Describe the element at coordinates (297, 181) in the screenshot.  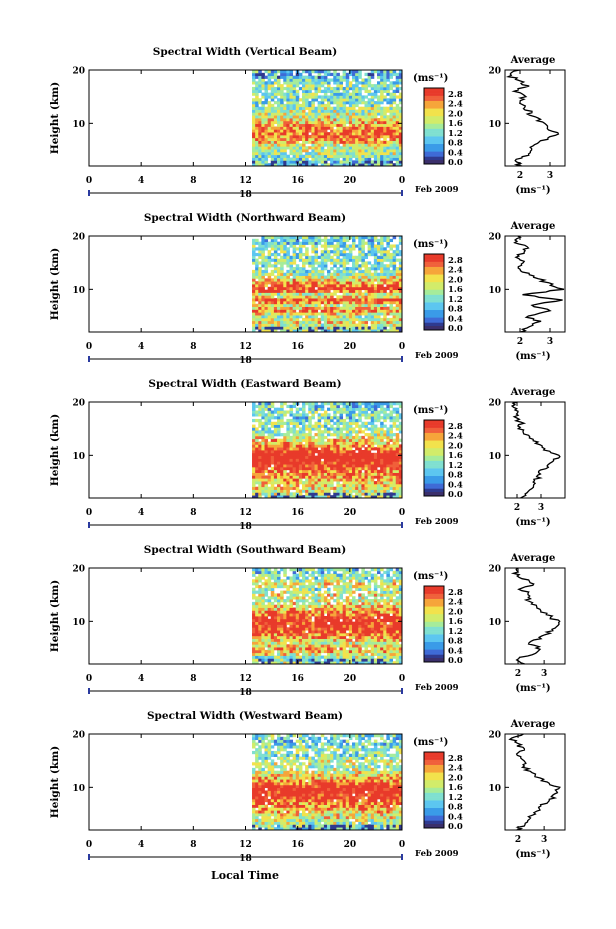
I see `x-tick-label: 16` at that location.